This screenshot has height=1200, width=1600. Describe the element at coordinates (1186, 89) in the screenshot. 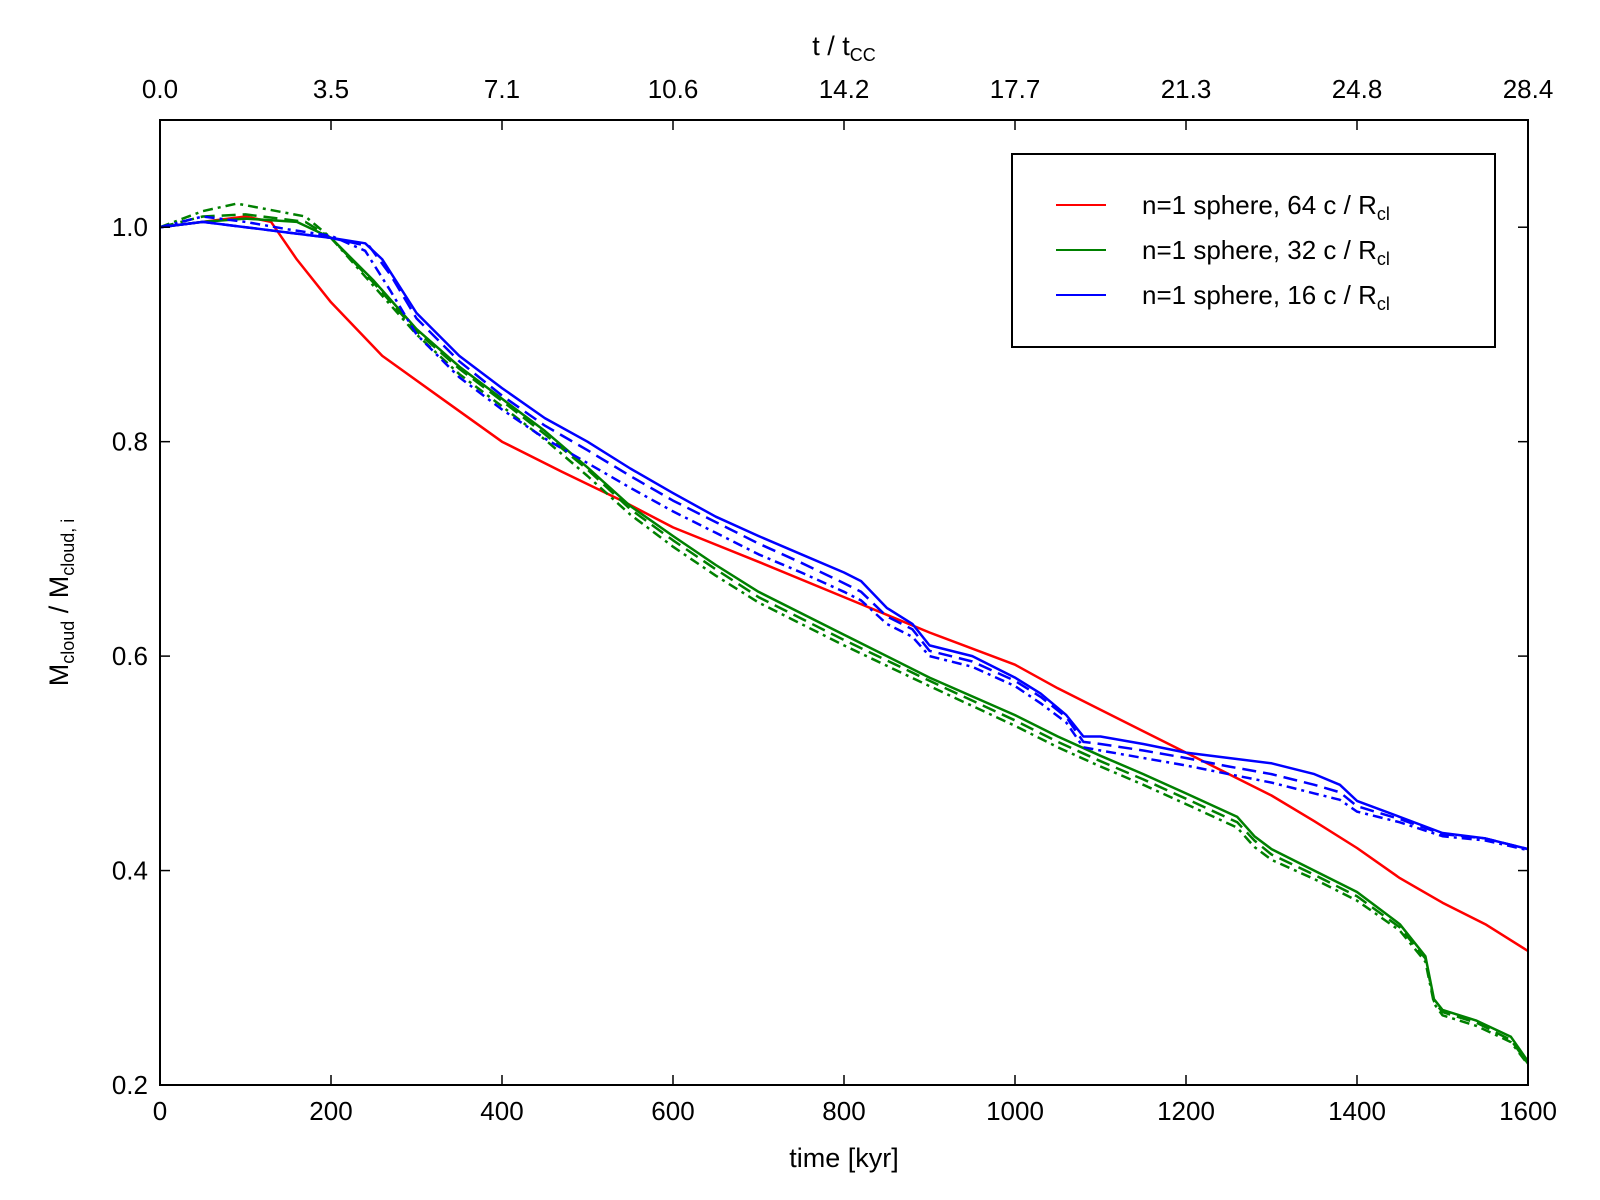

I see `top-x-tick-label: 21.3` at that location.